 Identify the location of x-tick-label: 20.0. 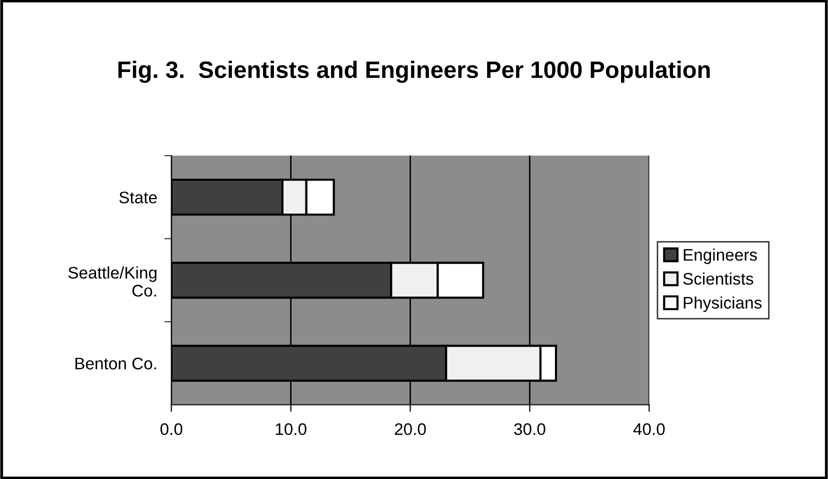
(410, 429).